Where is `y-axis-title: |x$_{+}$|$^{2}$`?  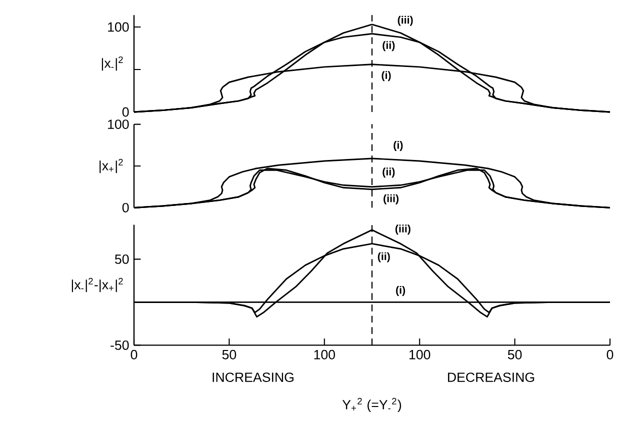
y-axis-title: |x$_{+}$|$^{2}$ is located at coordinates (111, 166).